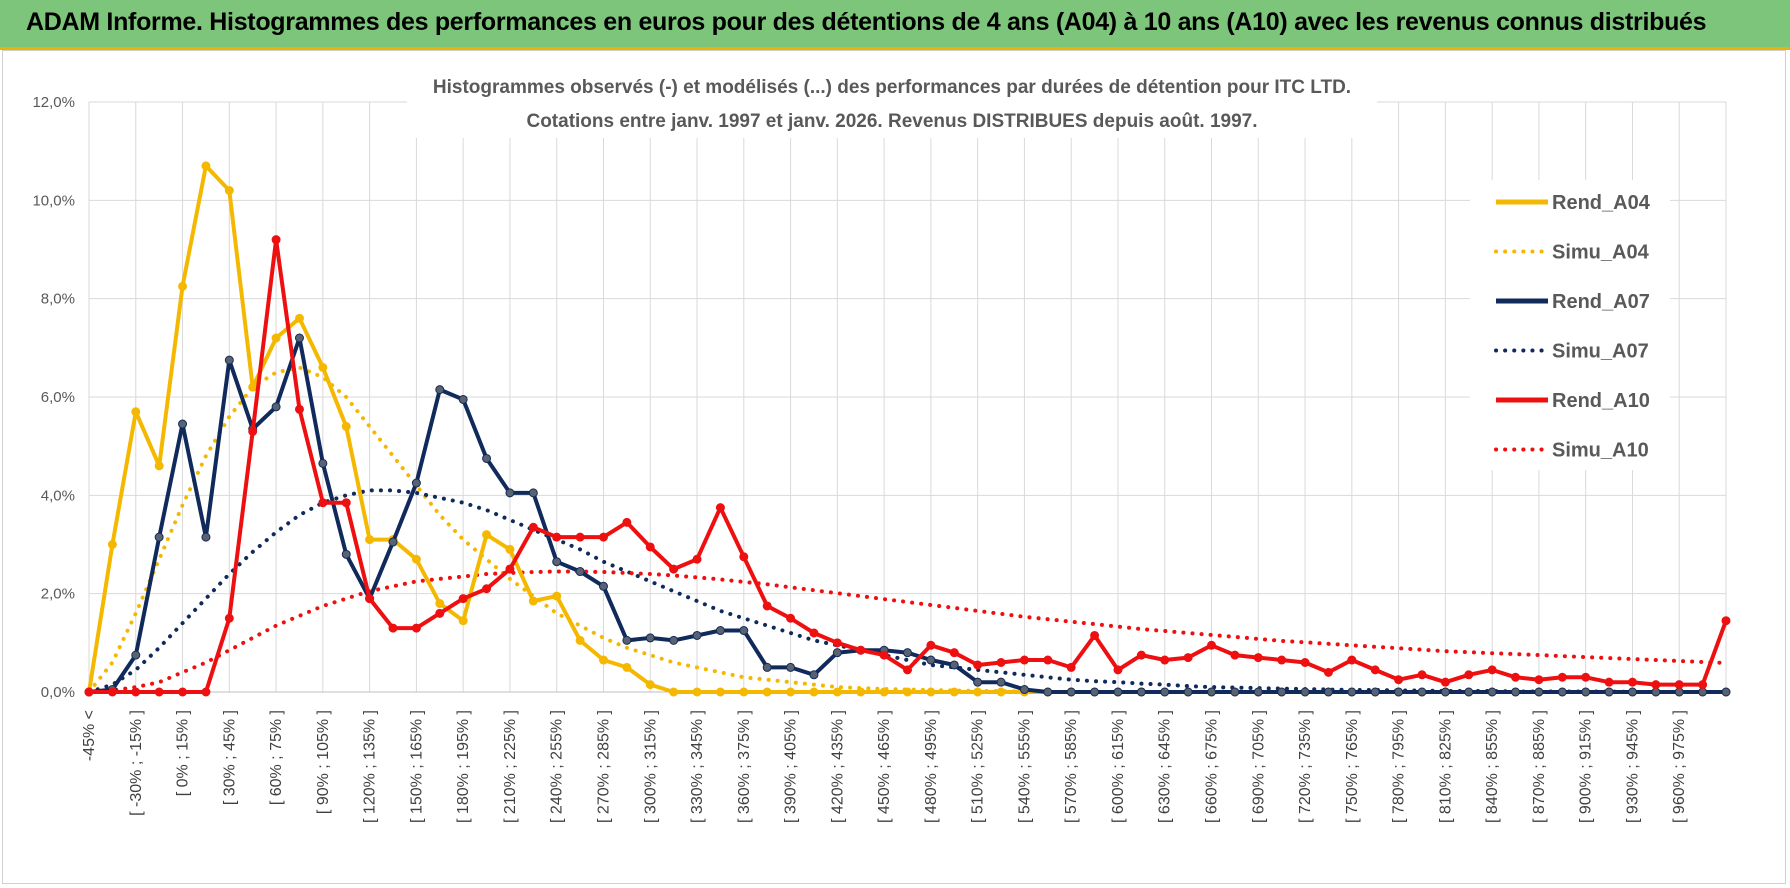 This screenshot has height=888, width=1790. Describe the element at coordinates (650, 766) in the screenshot. I see `x-tick-label: [ 300% ; 315% ]` at that location.